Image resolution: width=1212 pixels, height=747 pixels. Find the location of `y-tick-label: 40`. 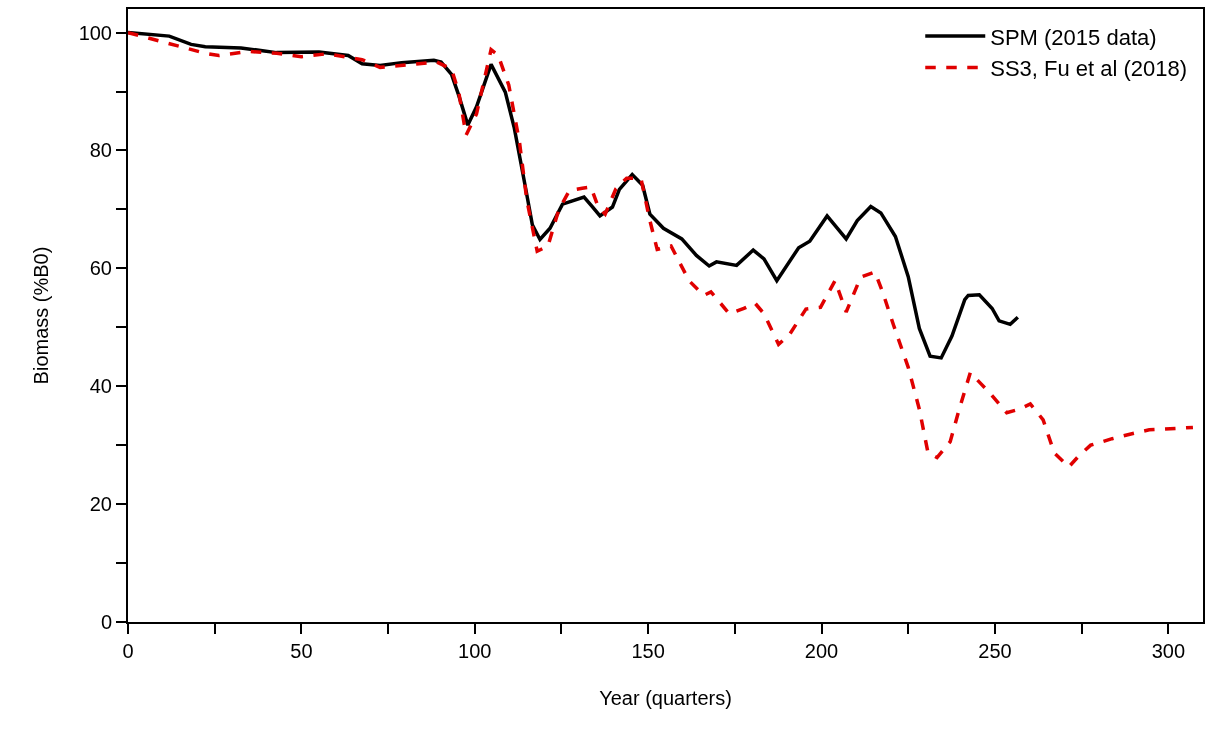

y-tick-label: 40 is located at coordinates (100, 386).